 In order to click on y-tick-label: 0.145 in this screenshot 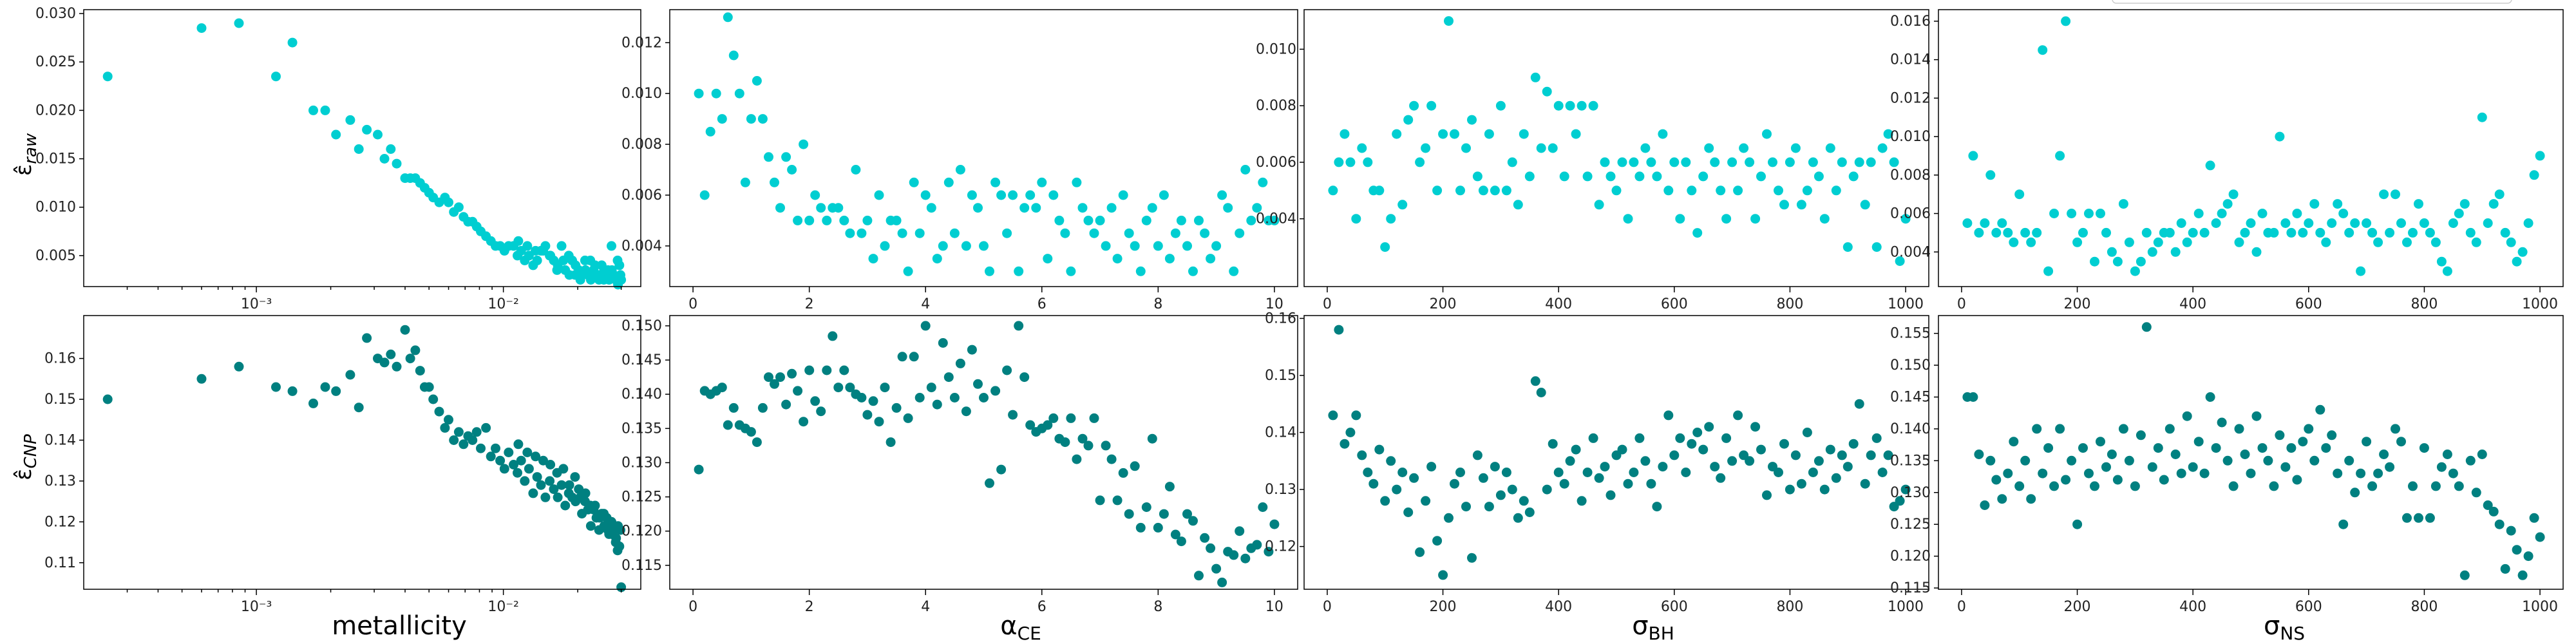, I will do `click(1911, 398)`.